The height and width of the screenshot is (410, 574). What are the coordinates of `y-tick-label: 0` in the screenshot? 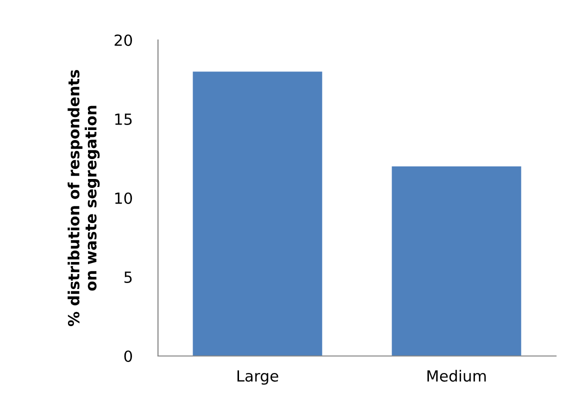 It's located at (128, 356).